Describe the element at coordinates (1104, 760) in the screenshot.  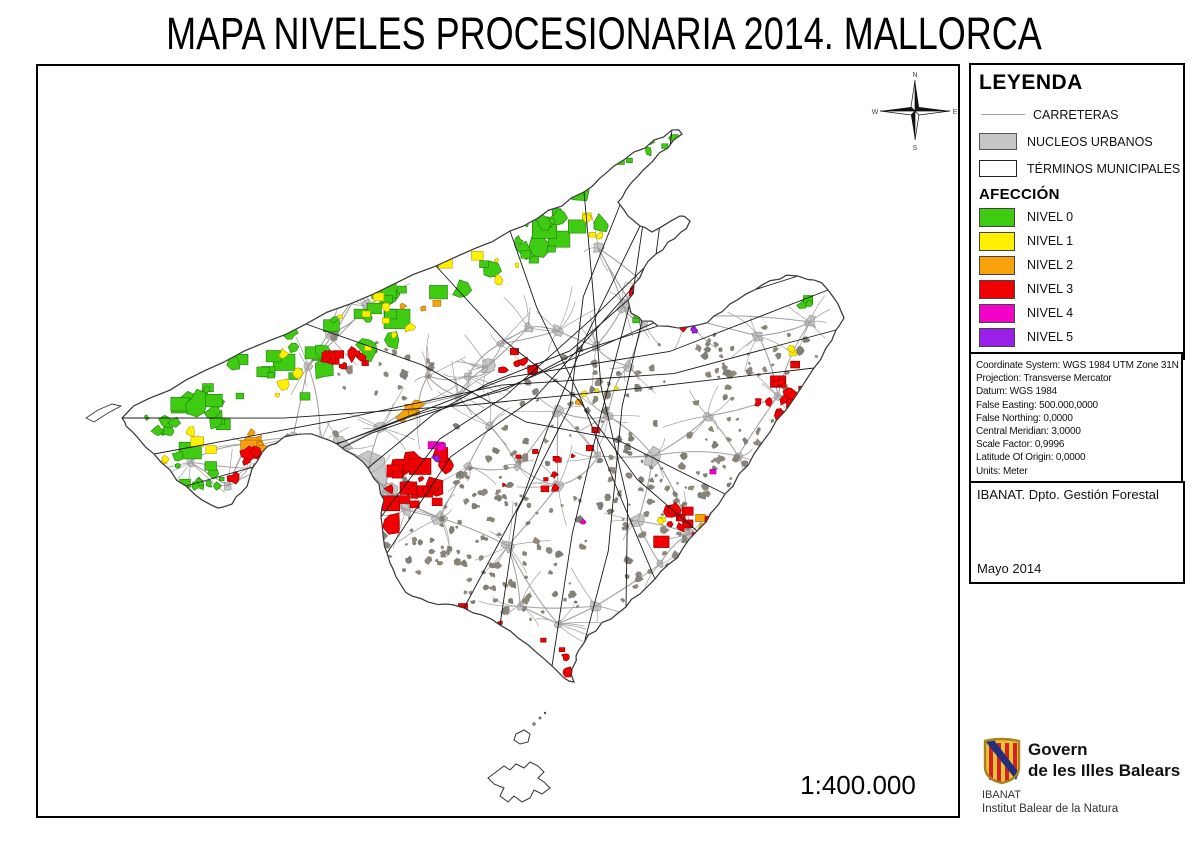
I see `govern-wordmark: Govern de les Illes Balears` at that location.